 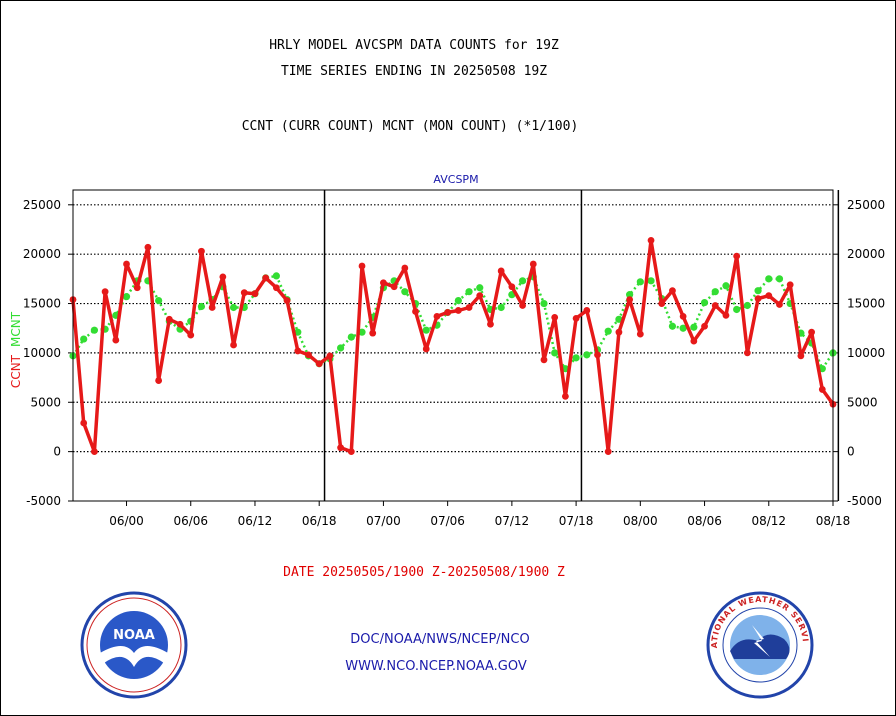 I want to click on y-tick-label-right: 20000, so click(x=866, y=254).